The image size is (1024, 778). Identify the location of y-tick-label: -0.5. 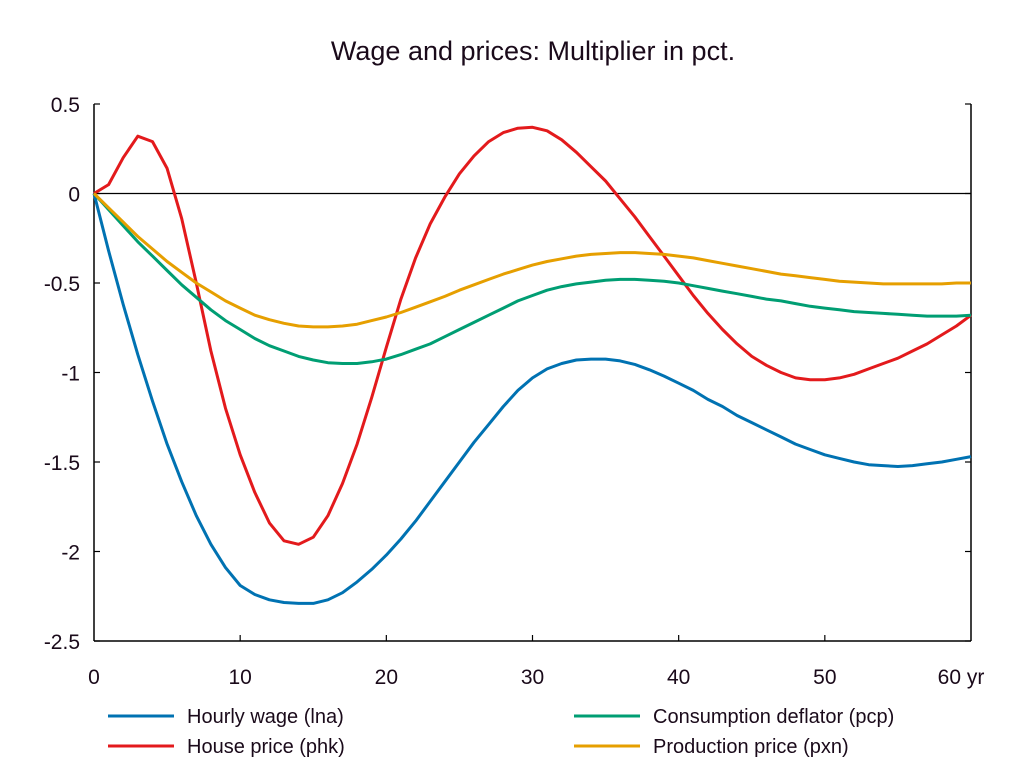
(62, 284).